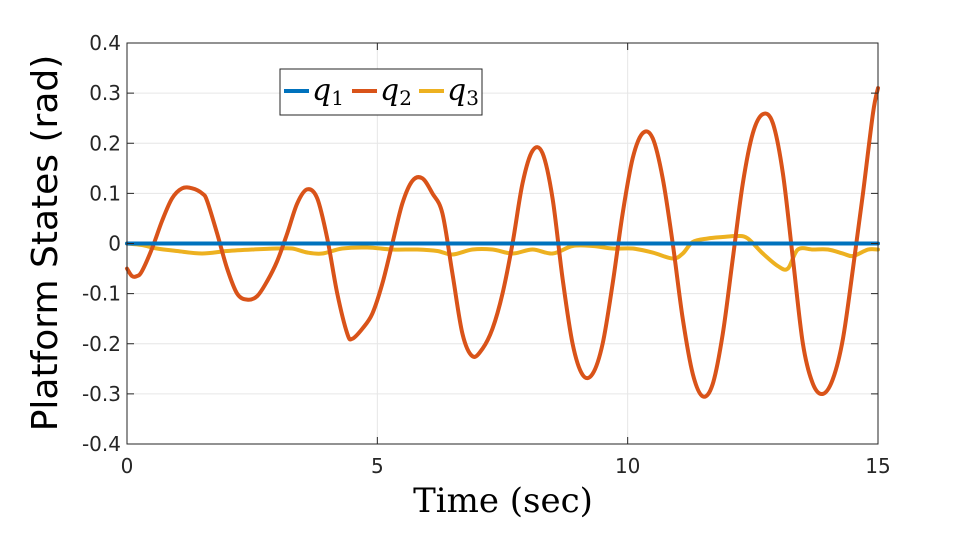 The image size is (971, 533). Describe the element at coordinates (114, 244) in the screenshot. I see `y-tick-label: 0` at that location.